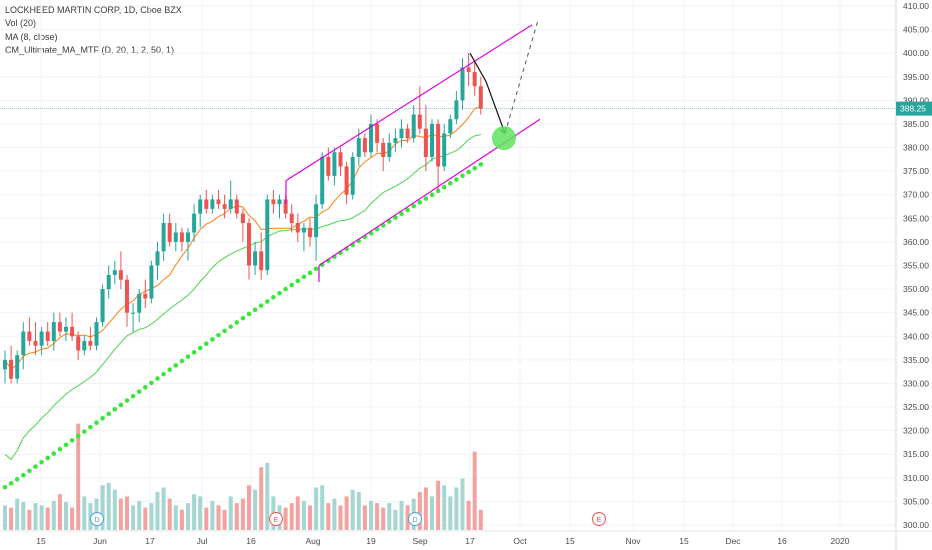 The height and width of the screenshot is (550, 932). What do you see at coordinates (733, 541) in the screenshot?
I see `x-tick-label: Dec` at bounding box center [733, 541].